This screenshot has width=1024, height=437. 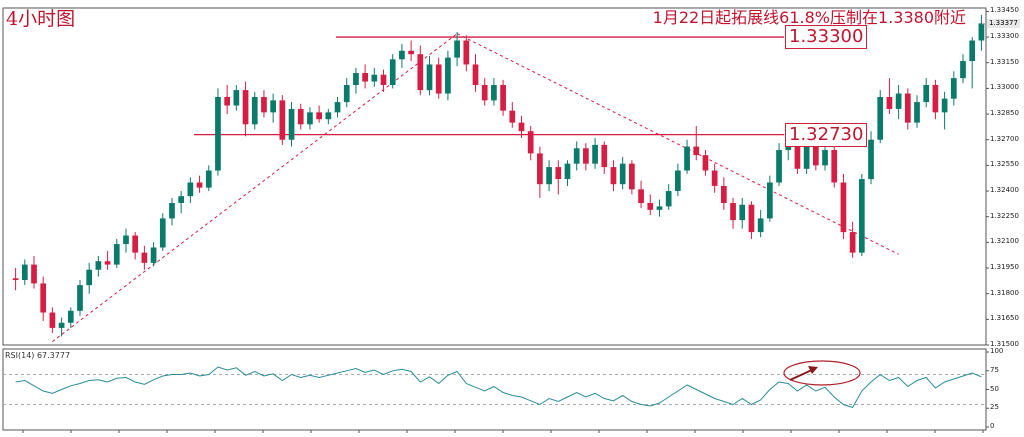 I want to click on rsi-label: RSI(14) 67.3777, so click(x=38, y=355).